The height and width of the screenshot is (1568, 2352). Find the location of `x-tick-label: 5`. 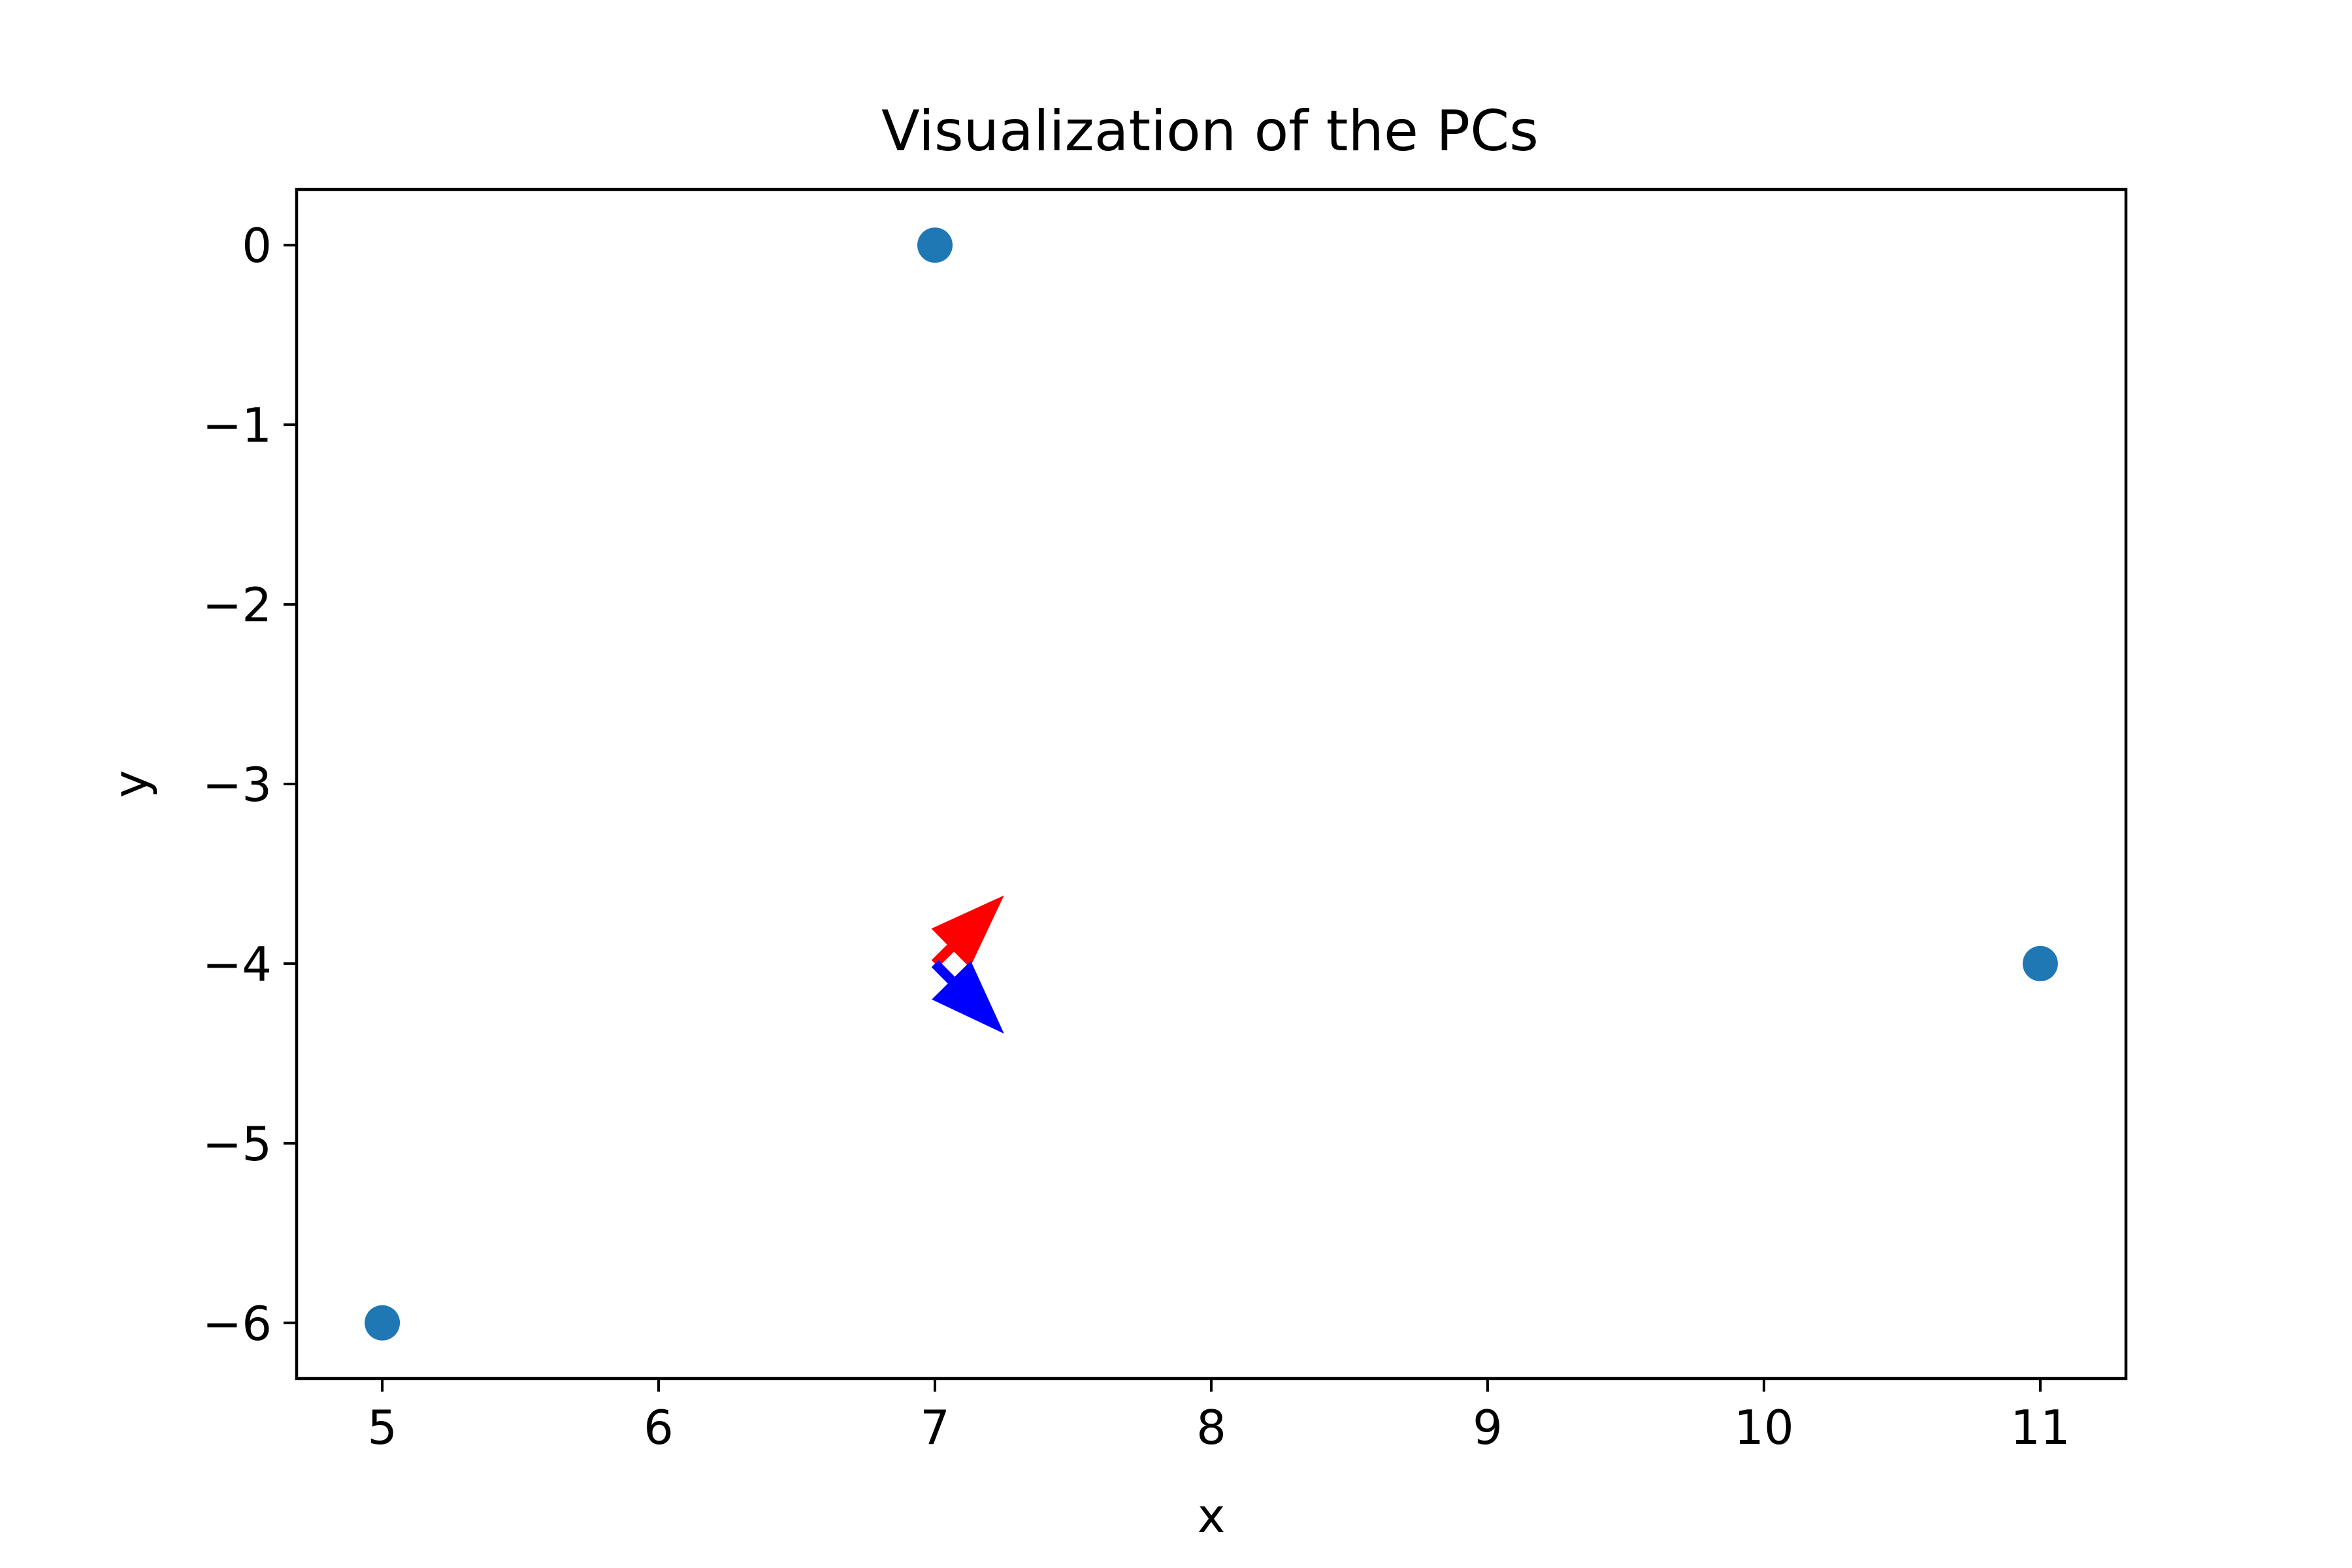

x-tick-label: 5 is located at coordinates (382, 1427).